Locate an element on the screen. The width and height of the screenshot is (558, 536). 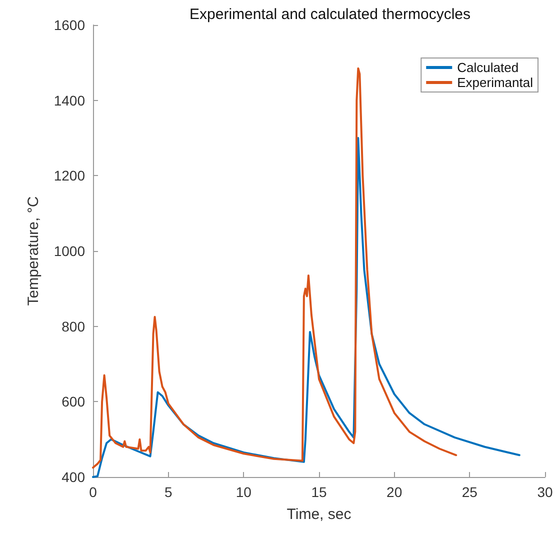
y-tick-label: 1400 is located at coordinates (70, 100).